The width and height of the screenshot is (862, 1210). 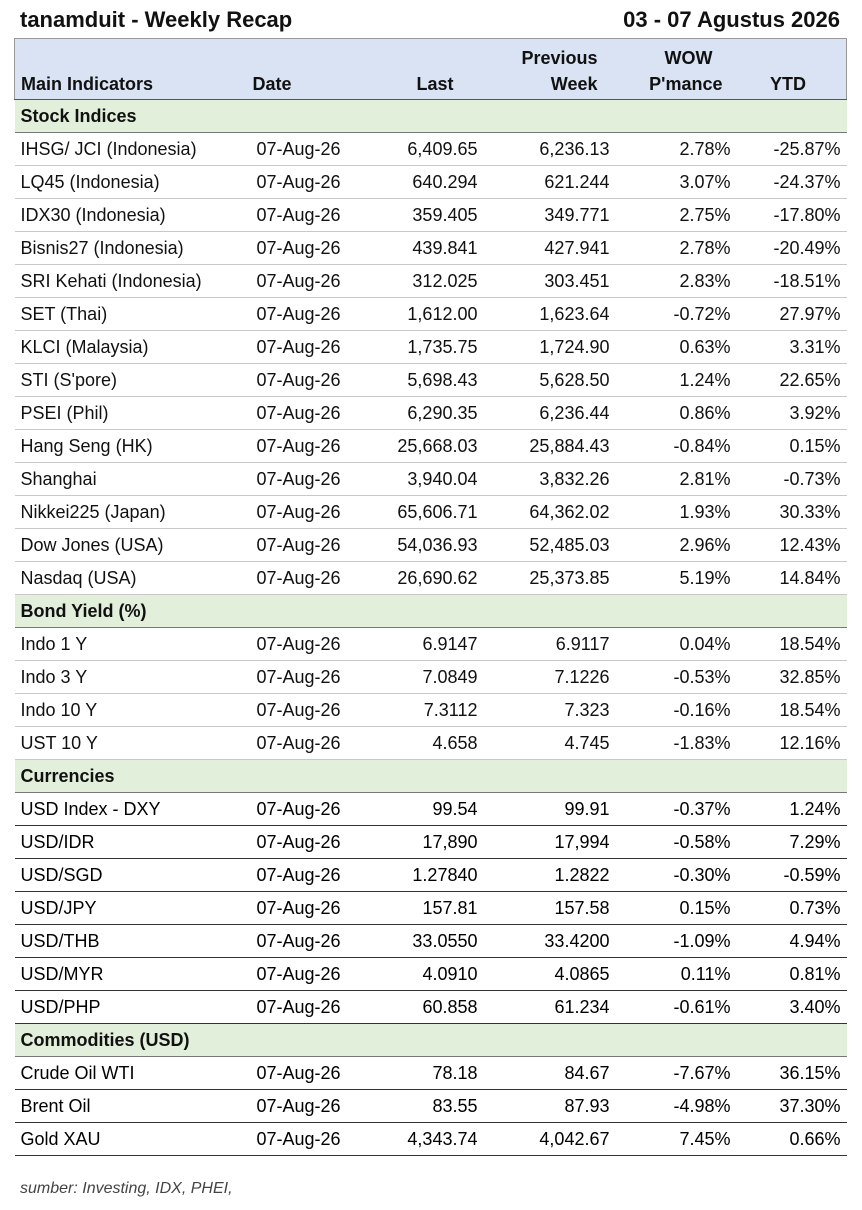 What do you see at coordinates (430, 842) in the screenshot?
I see `table-row: USD/IDR 07-Aug-26 17,890 17,994 -0.58% 7.29%` at bounding box center [430, 842].